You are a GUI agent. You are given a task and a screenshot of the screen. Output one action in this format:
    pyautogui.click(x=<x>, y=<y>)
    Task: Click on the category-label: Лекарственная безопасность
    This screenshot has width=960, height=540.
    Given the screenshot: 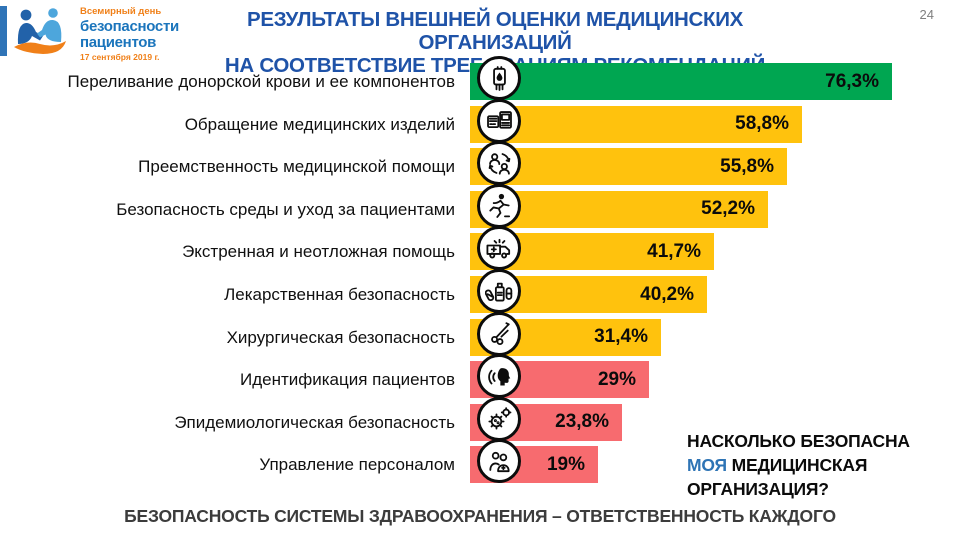 What is the action you would take?
    pyautogui.click(x=339, y=294)
    